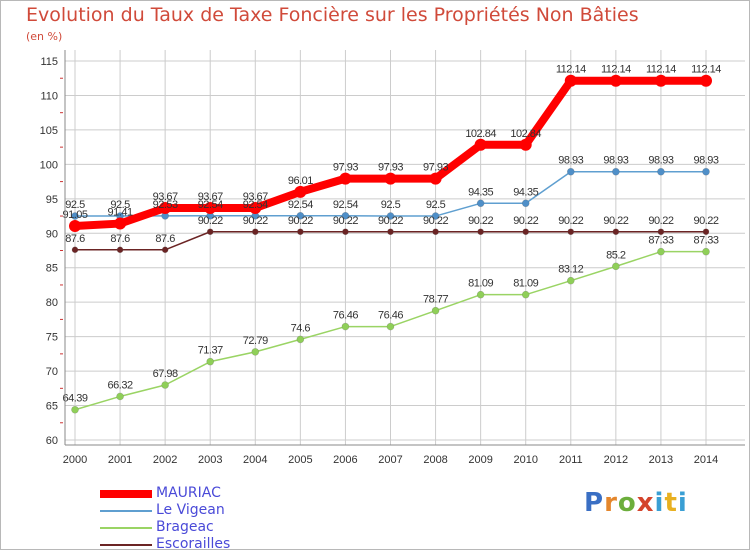 The width and height of the screenshot is (750, 554). I want to click on y-unit-label: (en %), so click(44, 36).